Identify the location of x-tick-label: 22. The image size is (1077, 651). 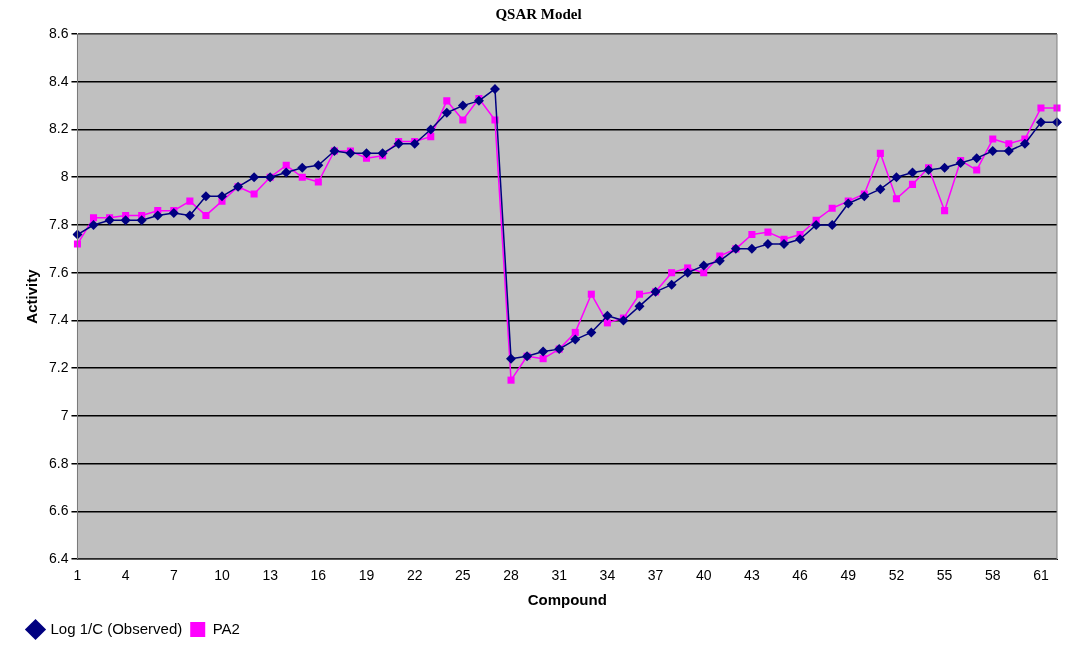
(414, 575).